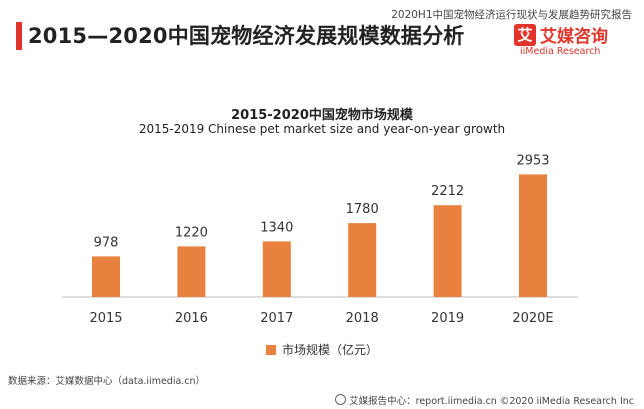 The width and height of the screenshot is (644, 409). What do you see at coordinates (511, 15) in the screenshot?
I see `report-label: 2020H1中国宠物经济运行现状与发展趋势研究报告` at bounding box center [511, 15].